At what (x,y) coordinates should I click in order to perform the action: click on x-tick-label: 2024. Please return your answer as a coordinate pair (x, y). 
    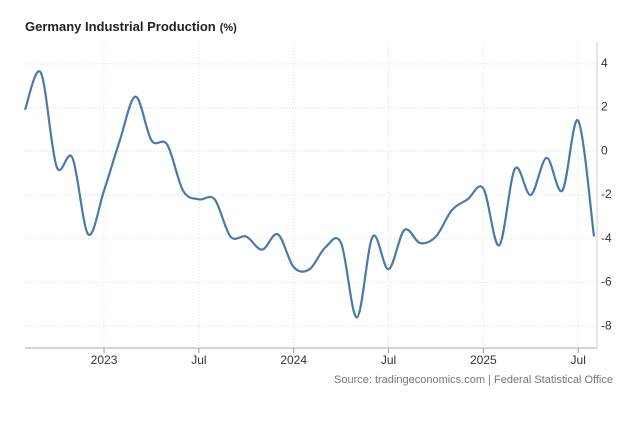
    Looking at the image, I should click on (293, 360).